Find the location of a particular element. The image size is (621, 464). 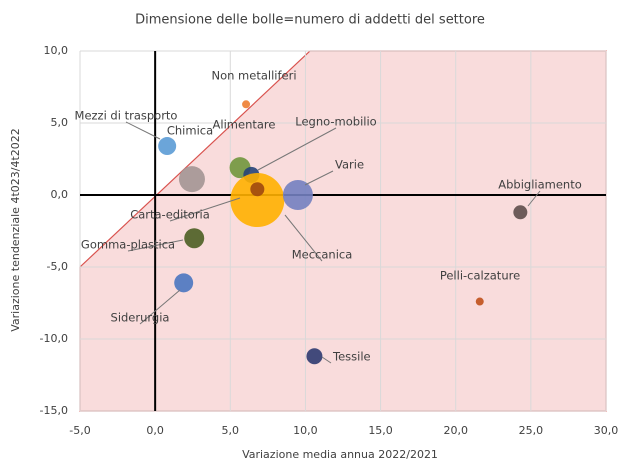

point-label: Mezzi di trasporto is located at coordinates (126, 116).